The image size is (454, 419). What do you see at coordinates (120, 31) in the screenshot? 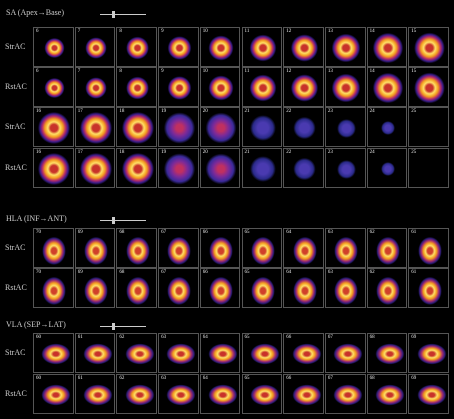
I see `panel-number: 8` at bounding box center [120, 31].